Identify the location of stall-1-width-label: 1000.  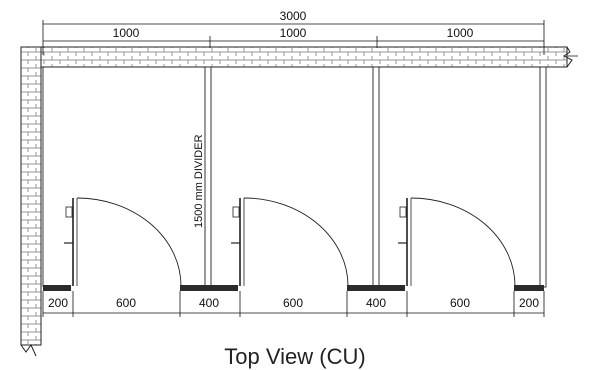
(126, 33).